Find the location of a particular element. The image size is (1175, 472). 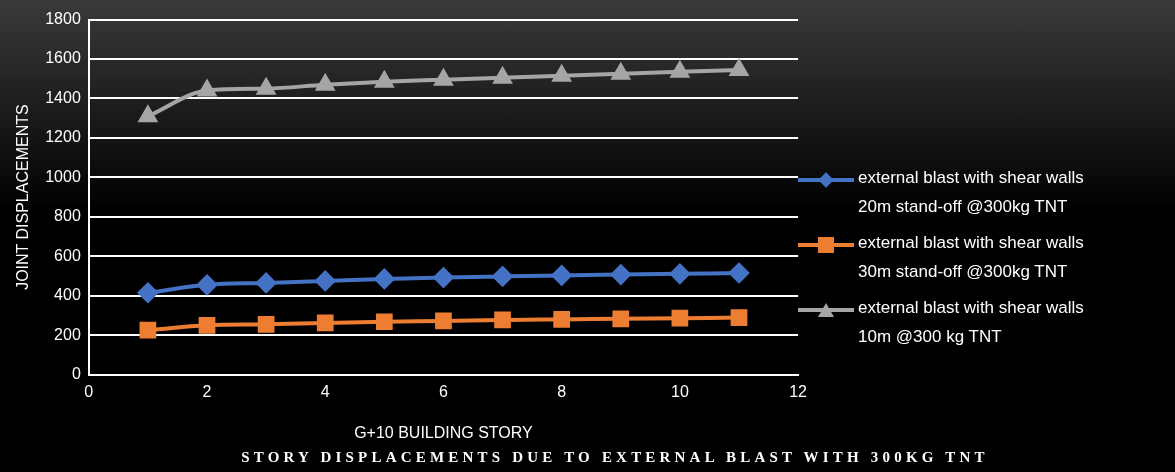

y-tick-label: 1600 is located at coordinates (63, 58).